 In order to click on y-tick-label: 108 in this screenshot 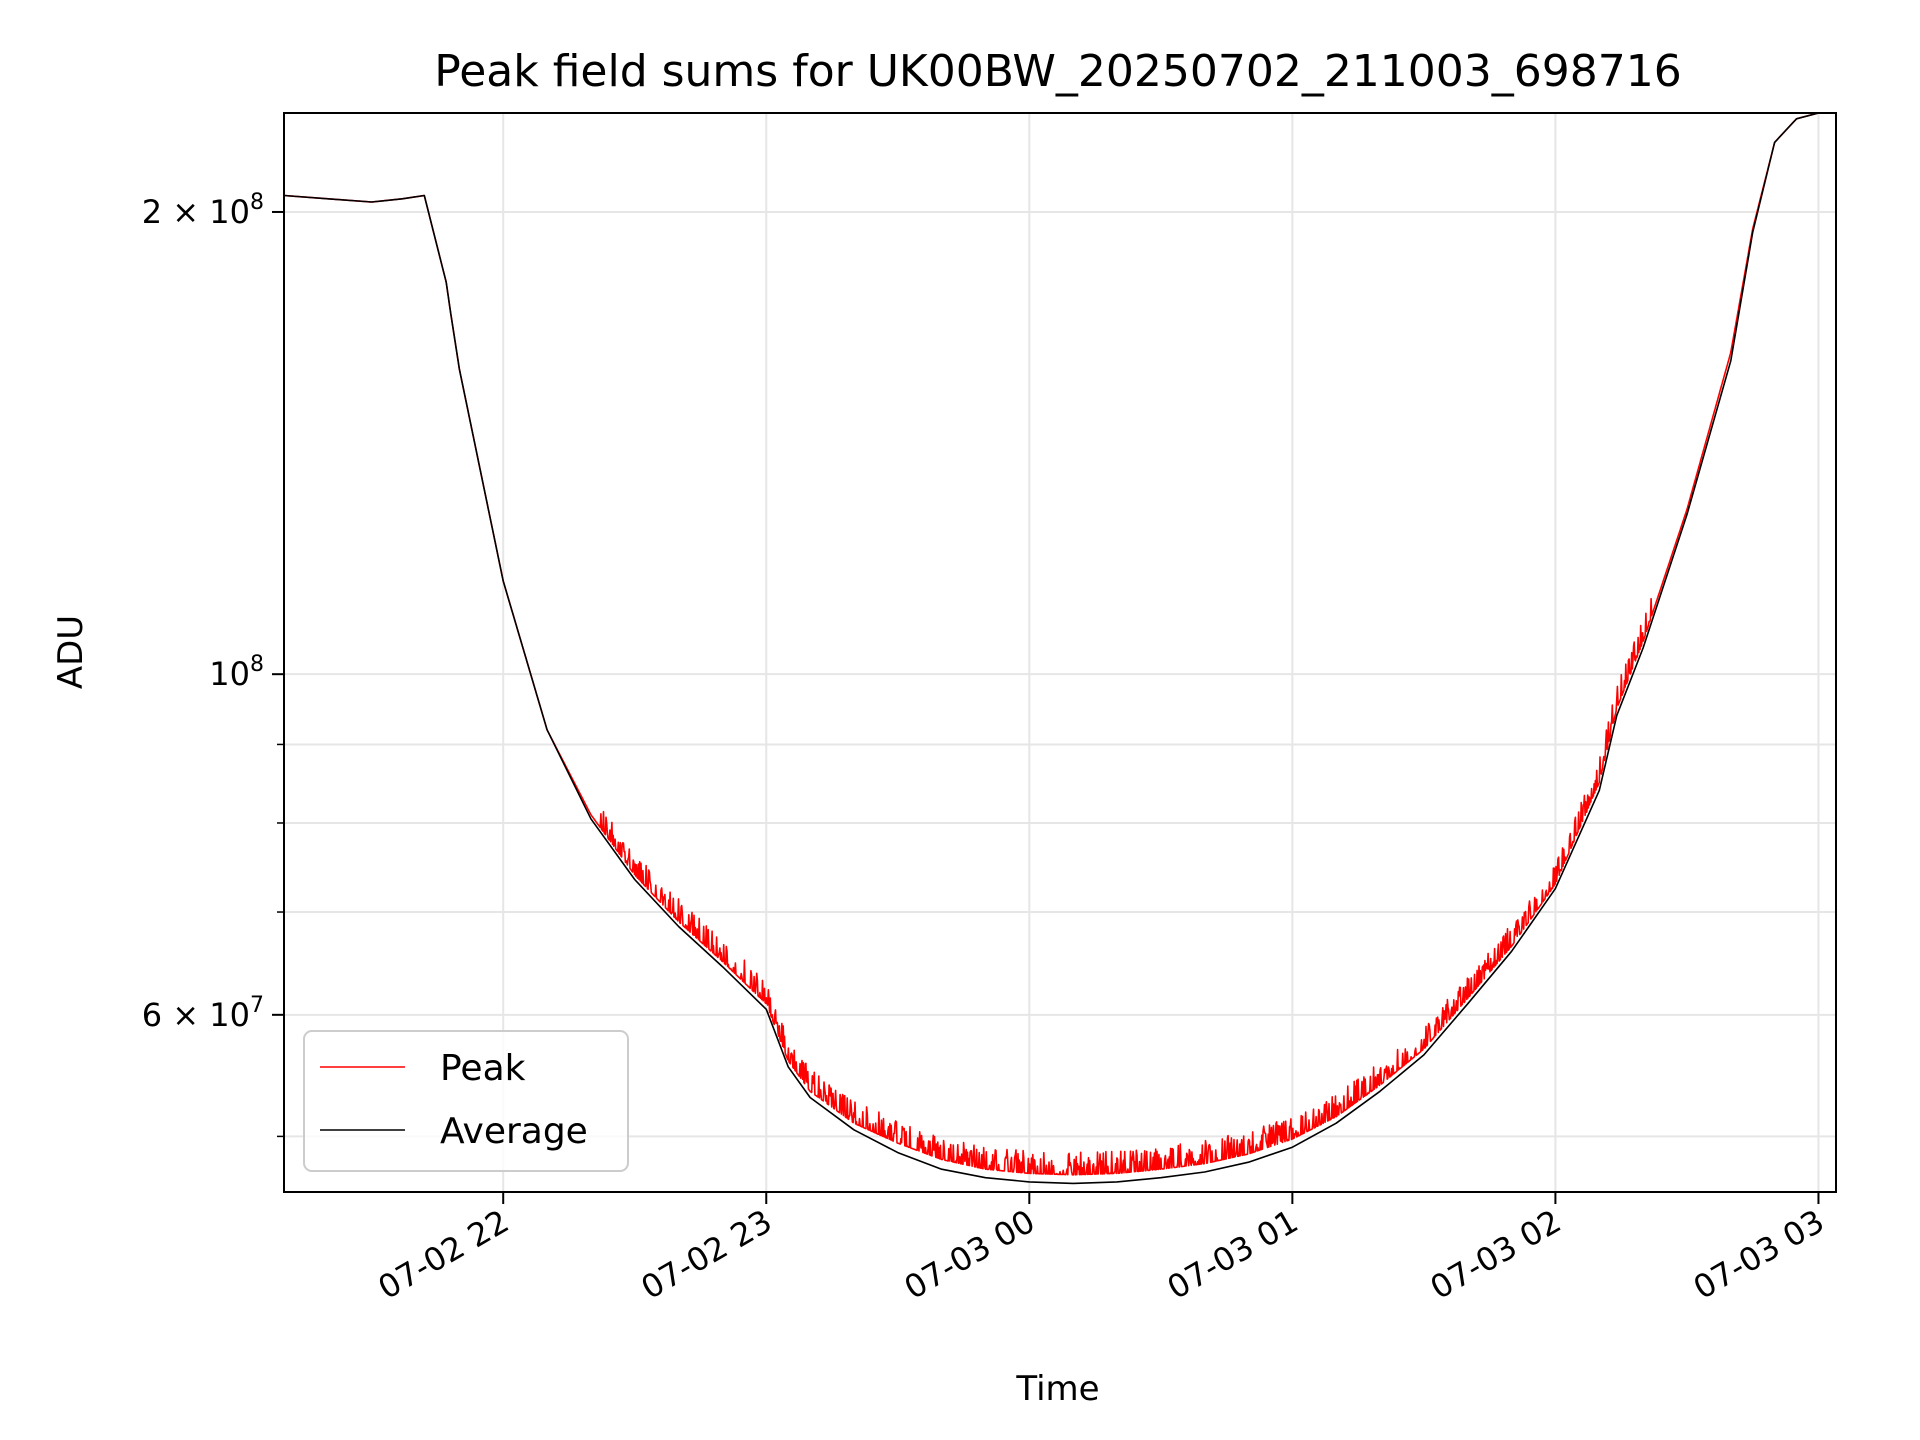, I will do `click(236, 672)`.